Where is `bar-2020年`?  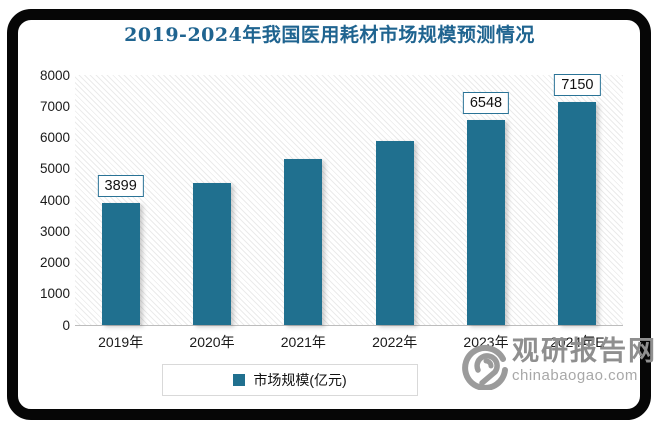
bar-2020年 is located at coordinates (212, 253).